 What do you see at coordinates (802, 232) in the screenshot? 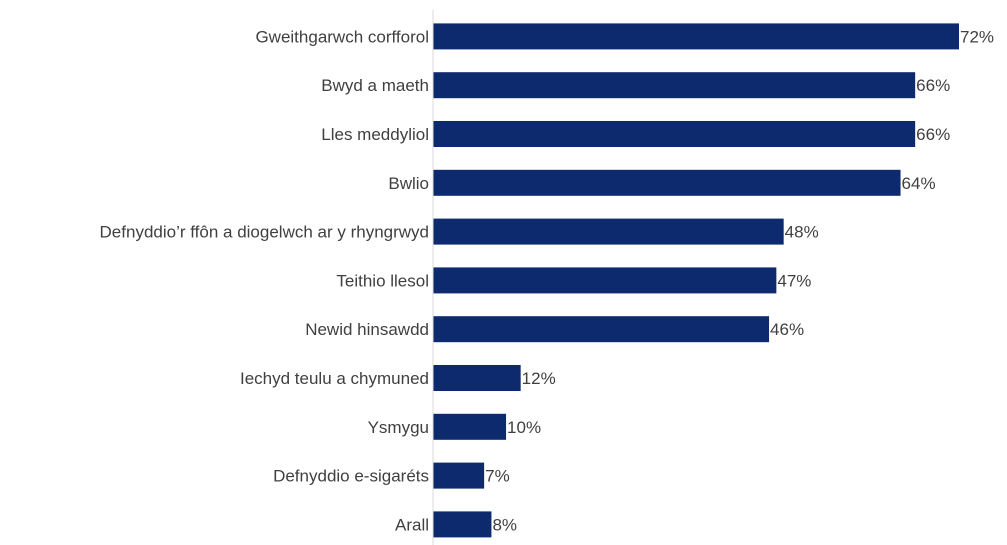
I see `value-label: 48%` at bounding box center [802, 232].